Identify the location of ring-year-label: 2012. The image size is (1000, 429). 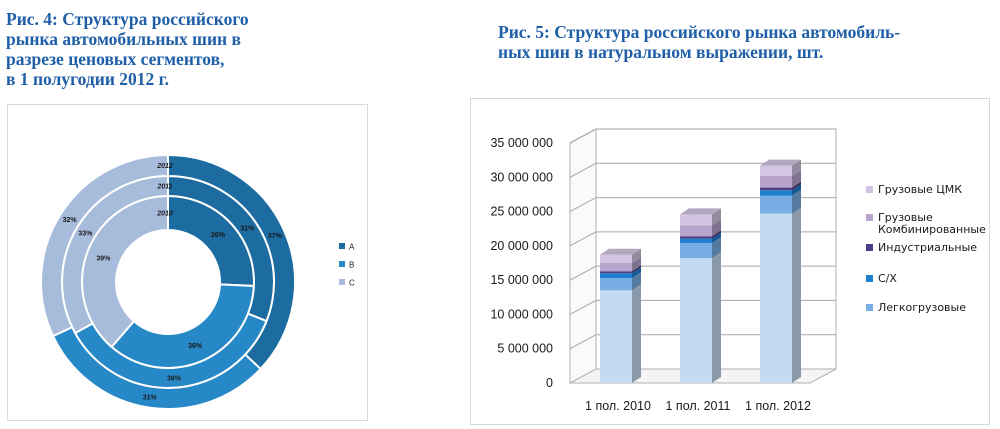
(164, 166).